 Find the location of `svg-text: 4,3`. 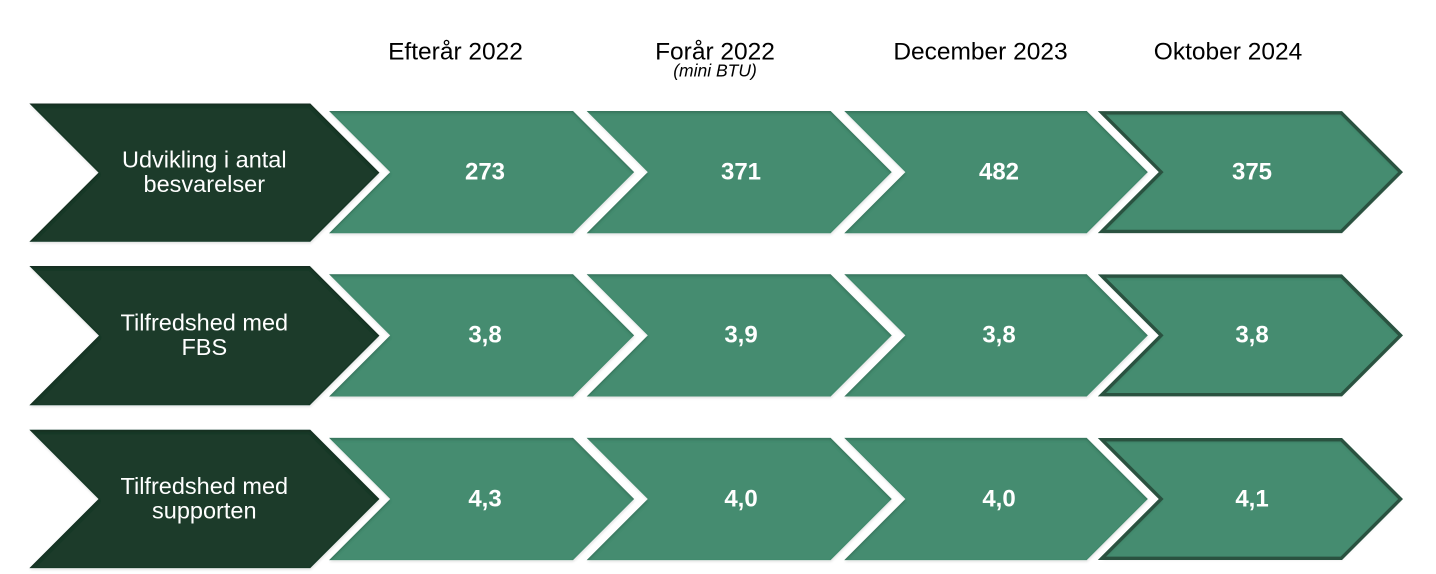

svg-text: 4,3 is located at coordinates (484, 498).